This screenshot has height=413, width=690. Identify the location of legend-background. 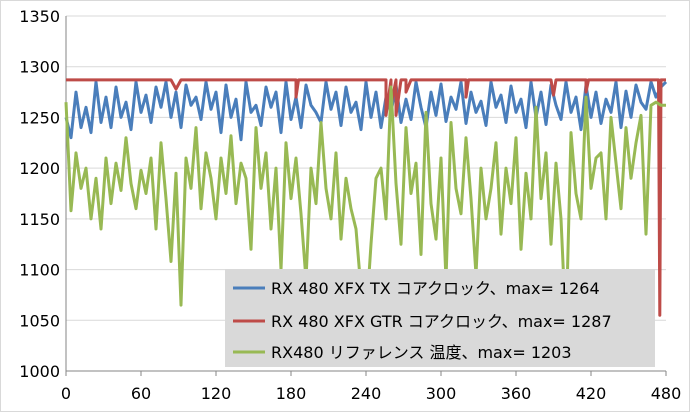
(440, 318).